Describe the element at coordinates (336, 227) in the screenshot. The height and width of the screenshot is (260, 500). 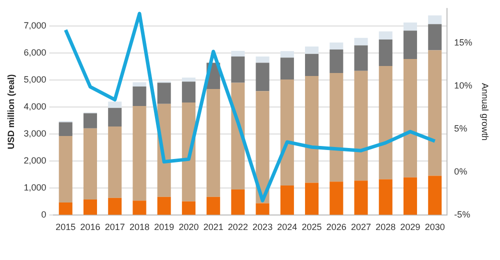
I see `x-tick-label: 2026` at that location.